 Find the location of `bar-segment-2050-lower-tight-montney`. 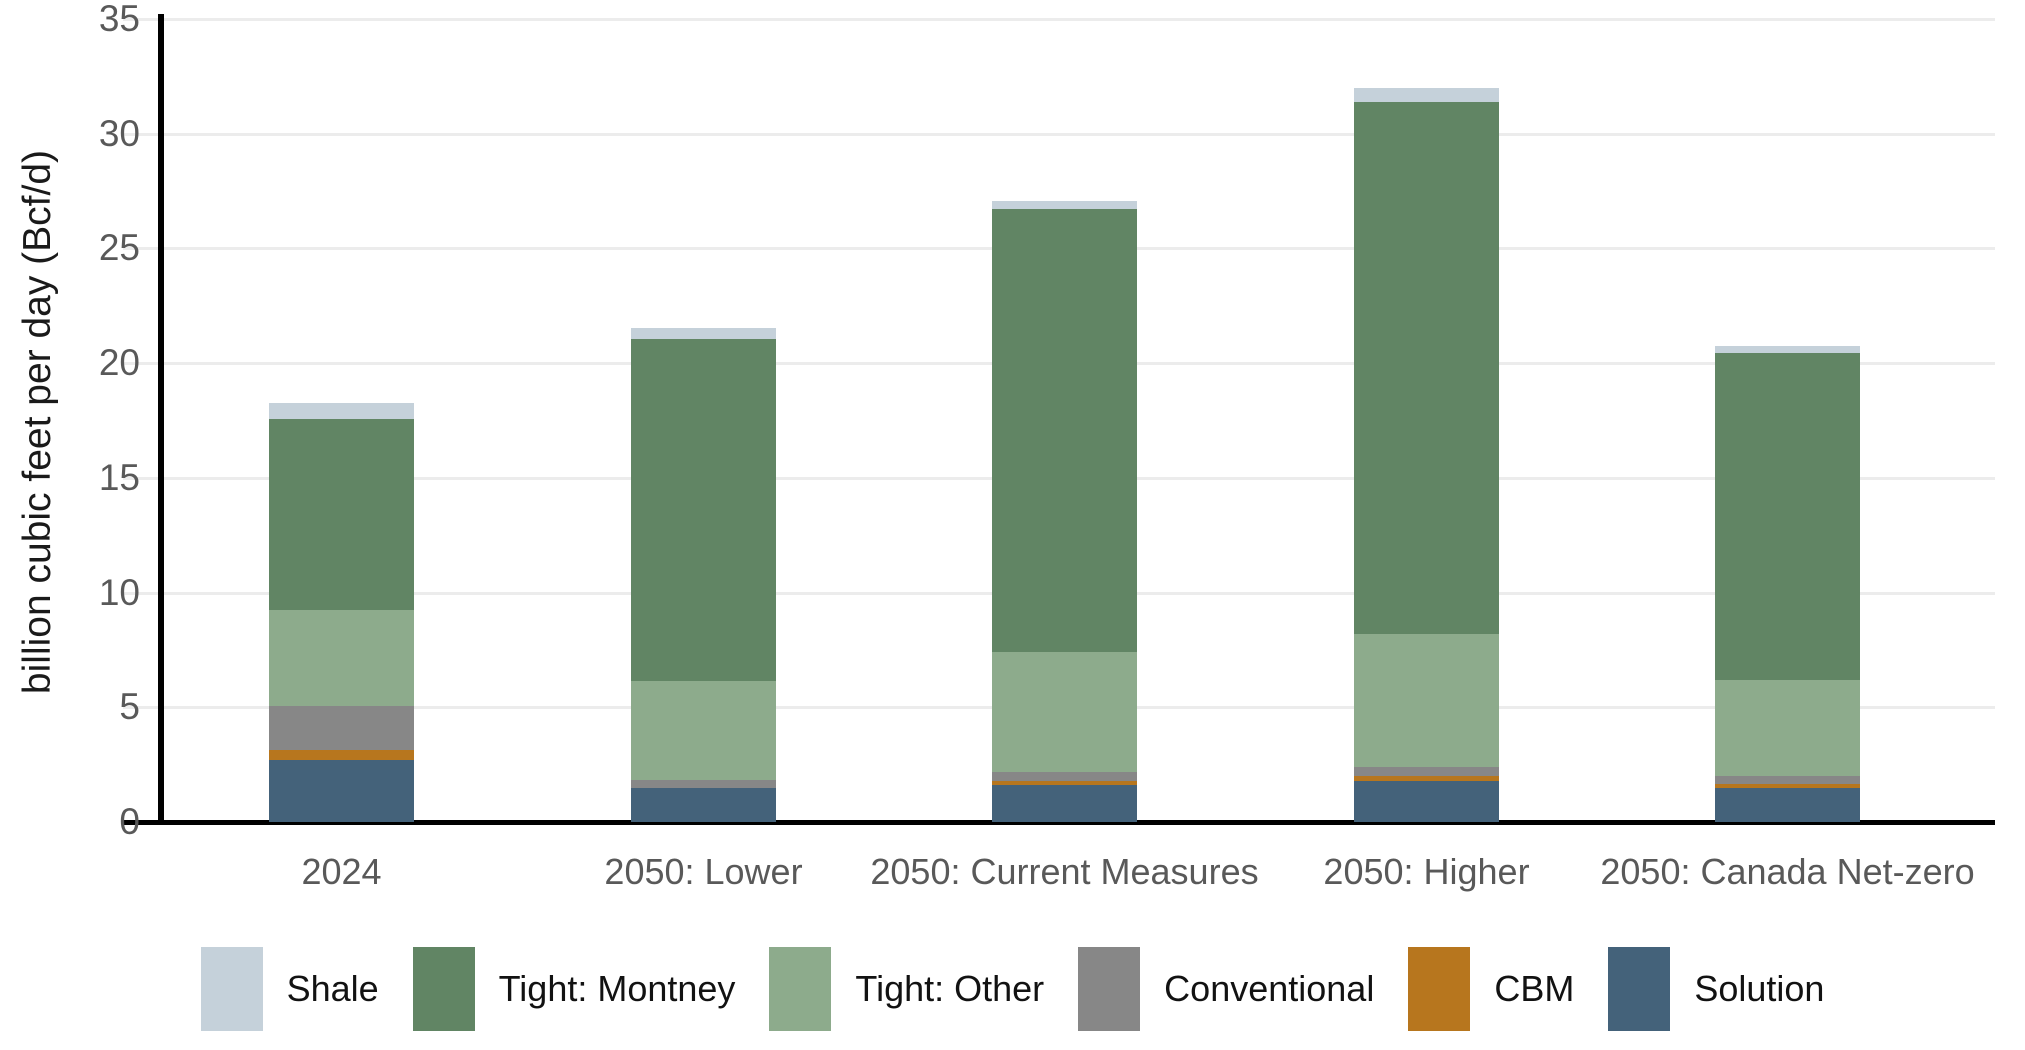

bar-segment-2050-lower-tight-montney is located at coordinates (703, 510).